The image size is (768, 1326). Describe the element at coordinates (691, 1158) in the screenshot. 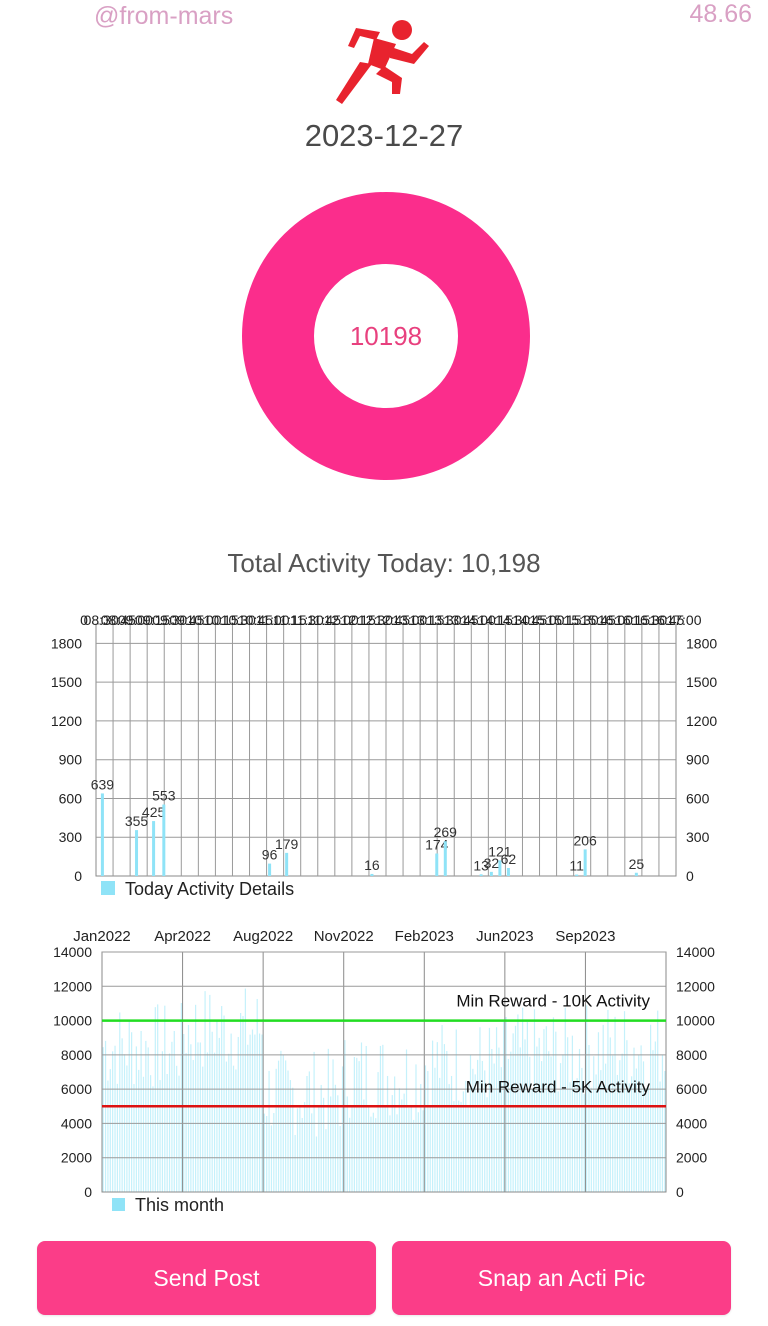

I see `y-tick-label-right: 2000` at that location.